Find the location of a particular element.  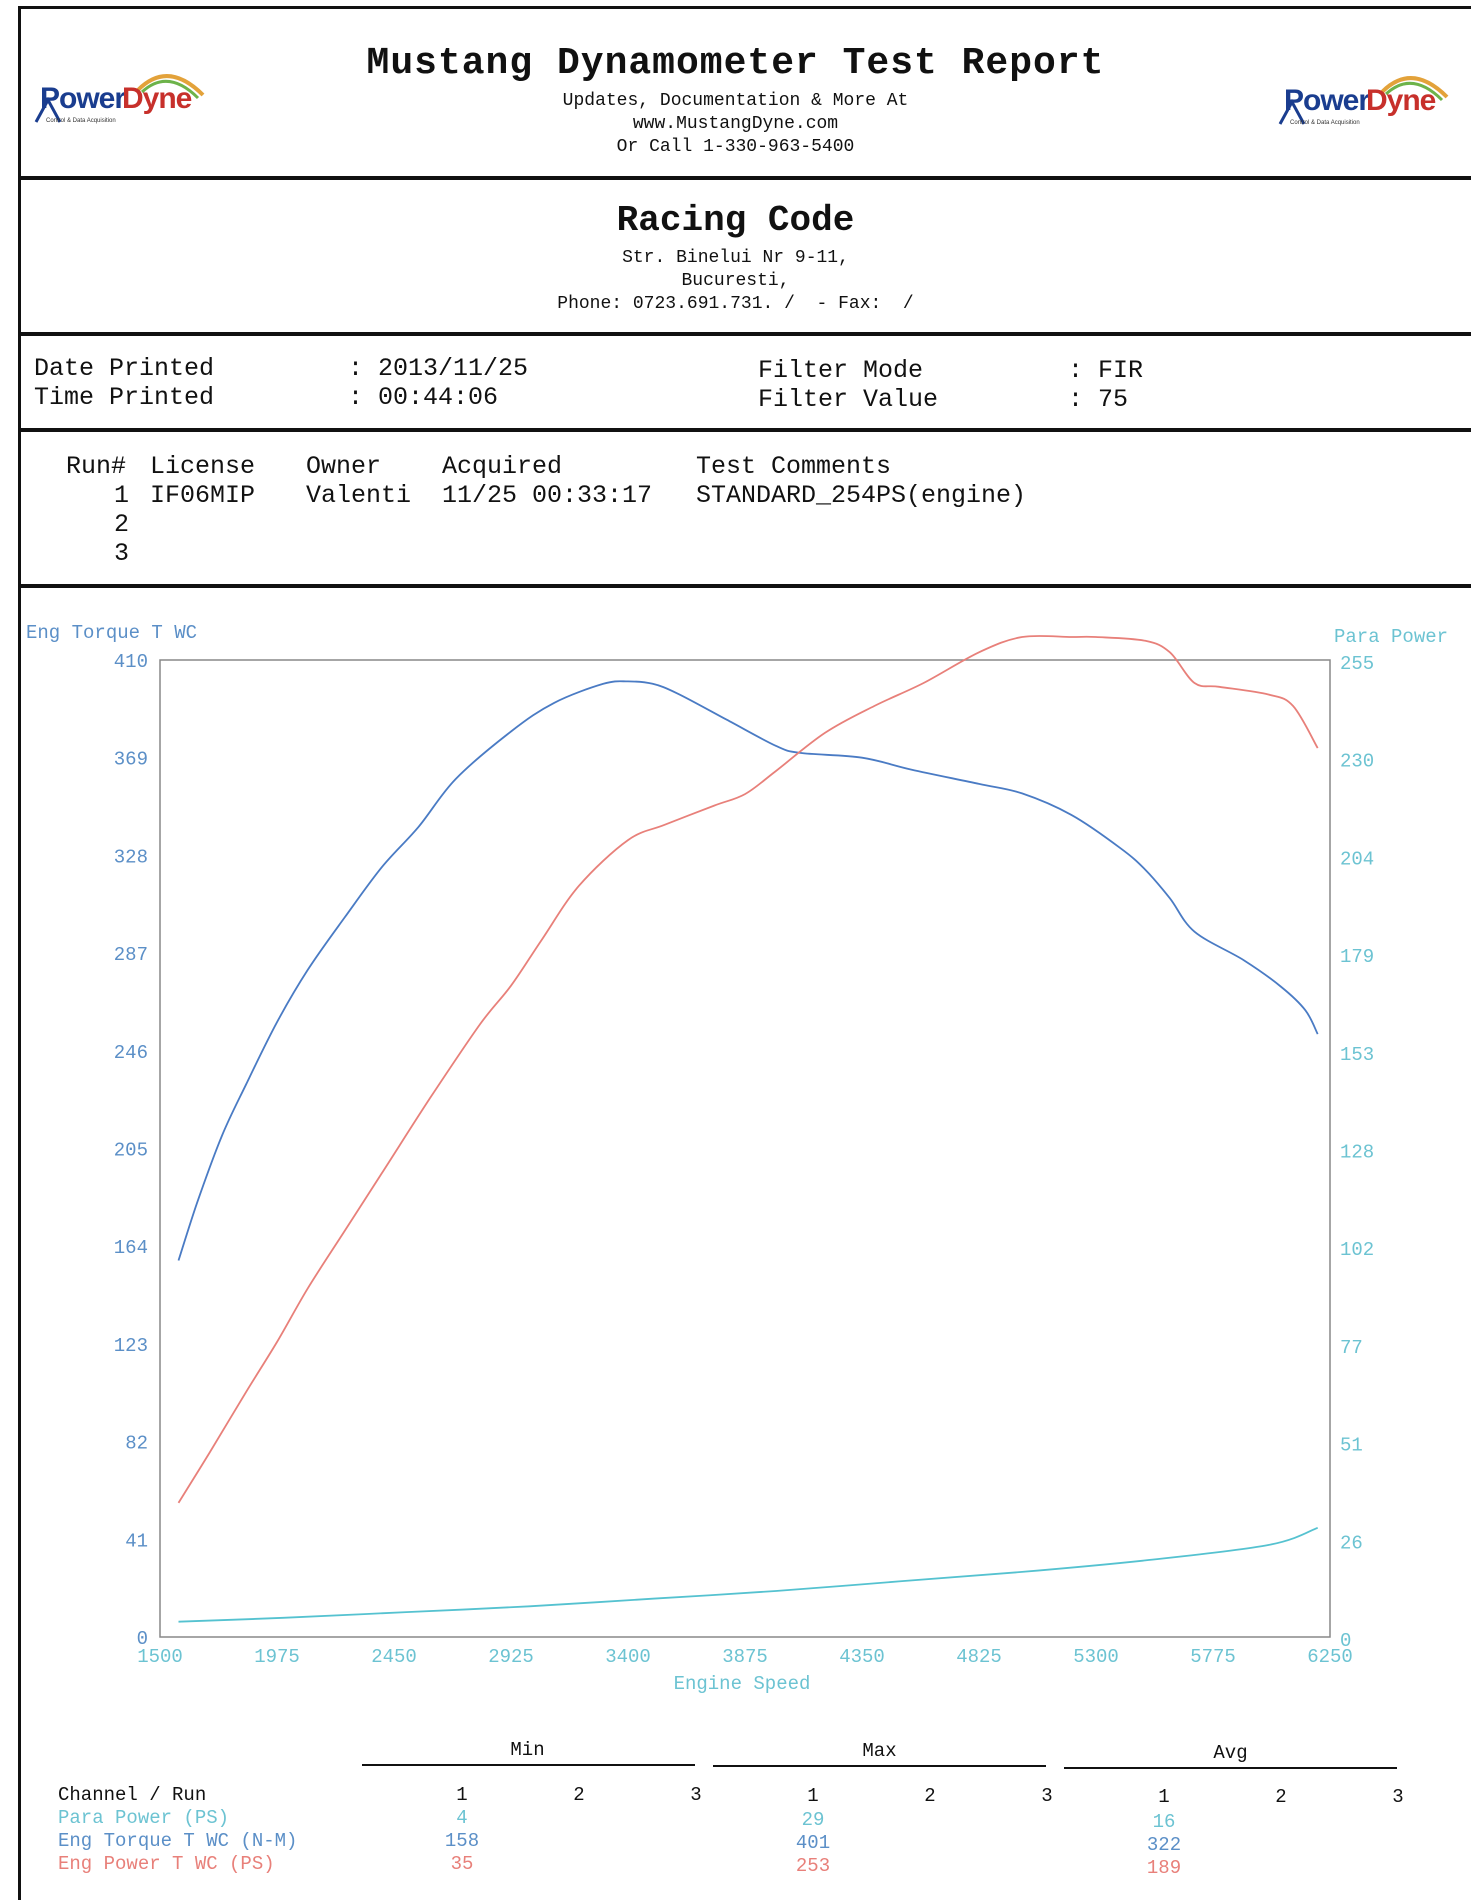

x-tick-label: 1975 is located at coordinates (277, 1657).